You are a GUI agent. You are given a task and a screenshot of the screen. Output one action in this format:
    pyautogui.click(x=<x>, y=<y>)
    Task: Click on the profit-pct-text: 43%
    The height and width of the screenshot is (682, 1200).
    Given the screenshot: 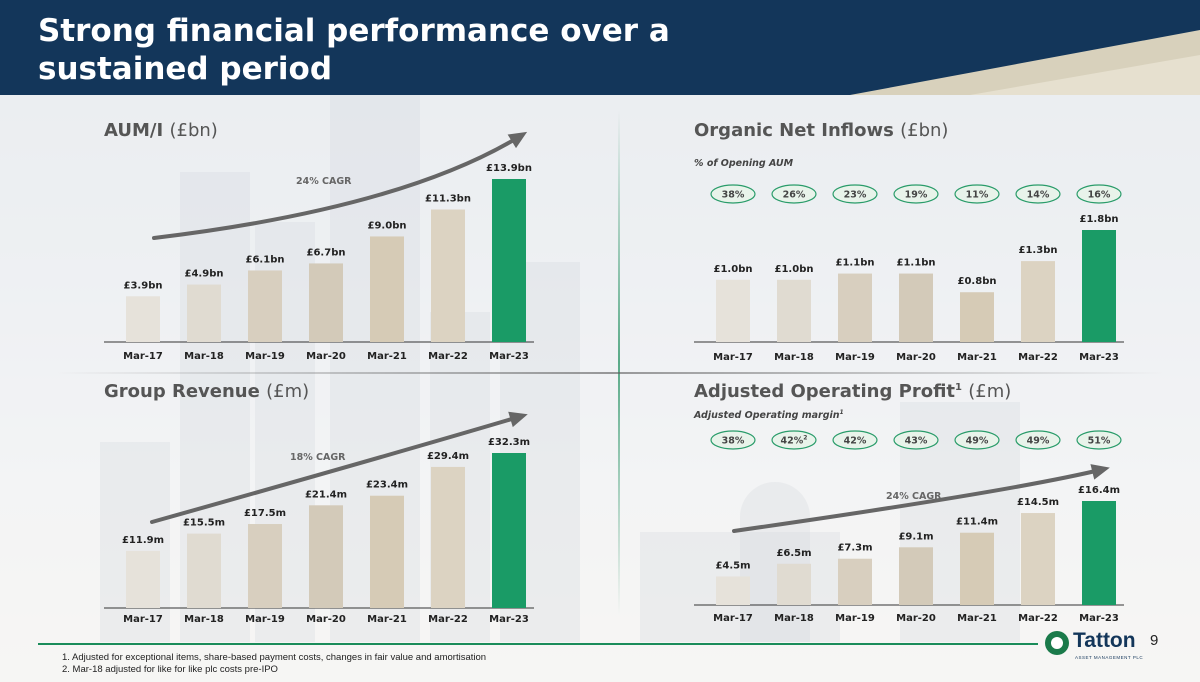 What is the action you would take?
    pyautogui.click(x=916, y=441)
    